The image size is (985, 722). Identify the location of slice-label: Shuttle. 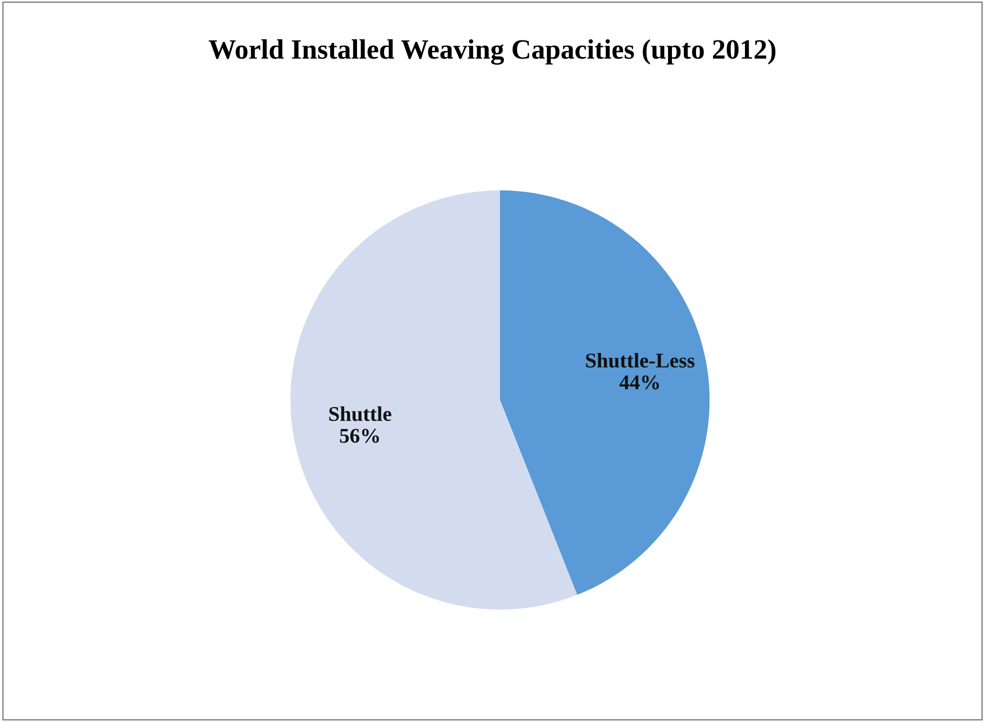
(360, 414).